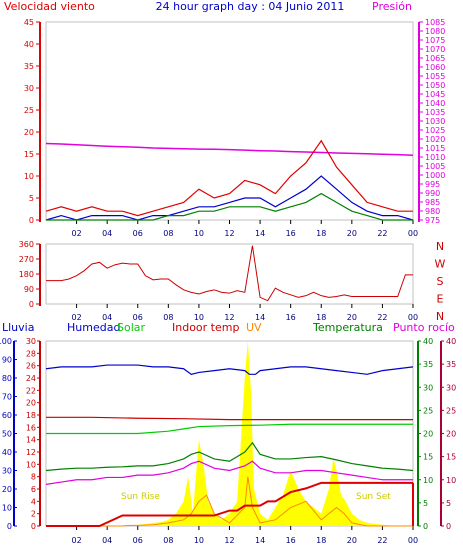 The height and width of the screenshot is (559, 463). I want to click on wind-left-tick-label: 10, so click(29, 176).